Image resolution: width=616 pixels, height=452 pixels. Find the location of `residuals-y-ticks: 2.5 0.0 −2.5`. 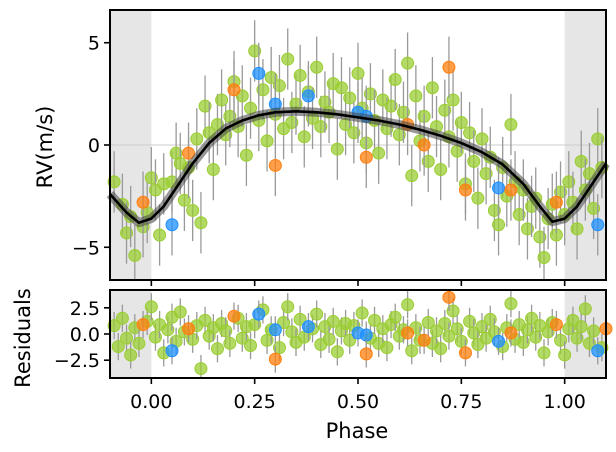

residuals-y-ticks: 2.5 0.0 −2.5 is located at coordinates (82, 335).